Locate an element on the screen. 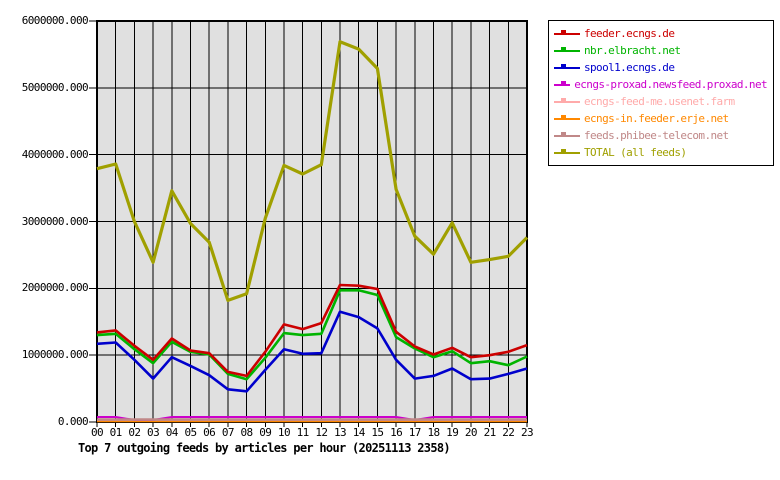  x-axis-label: 18 is located at coordinates (433, 432).